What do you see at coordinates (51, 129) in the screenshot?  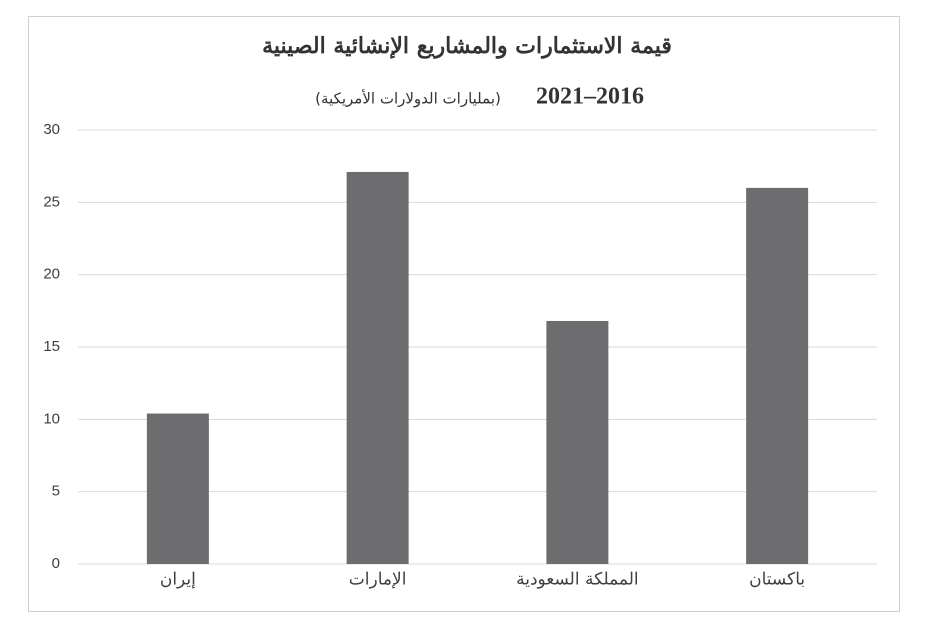 I see `y-tick-label: 30` at bounding box center [51, 129].